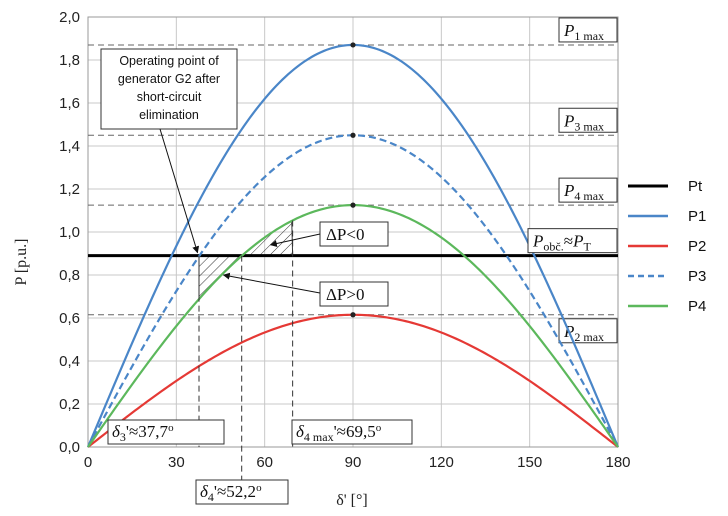  I want to click on y-tick-label: 1,8, so click(69, 60).